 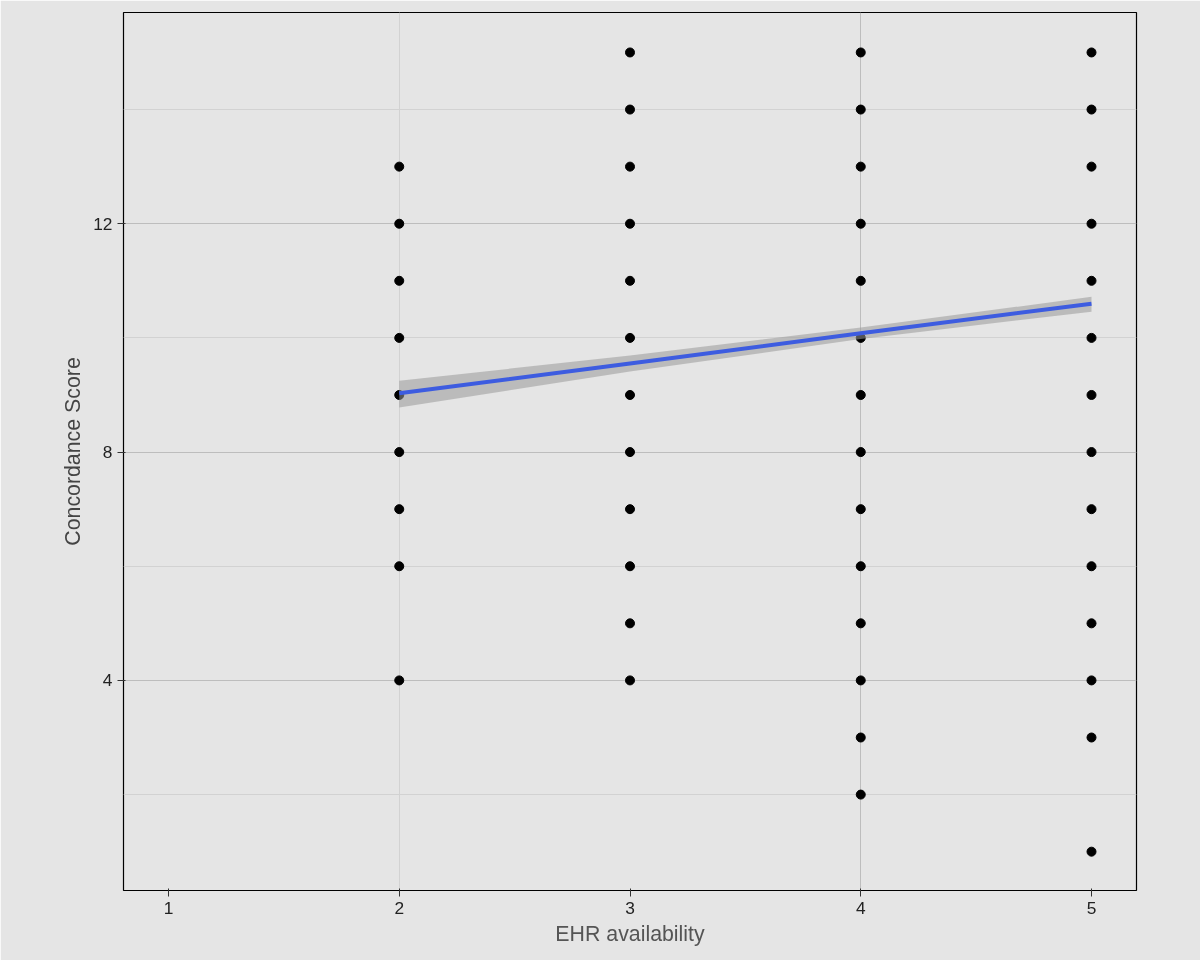 I want to click on x-axis-title: EHR availability, so click(x=630, y=933).